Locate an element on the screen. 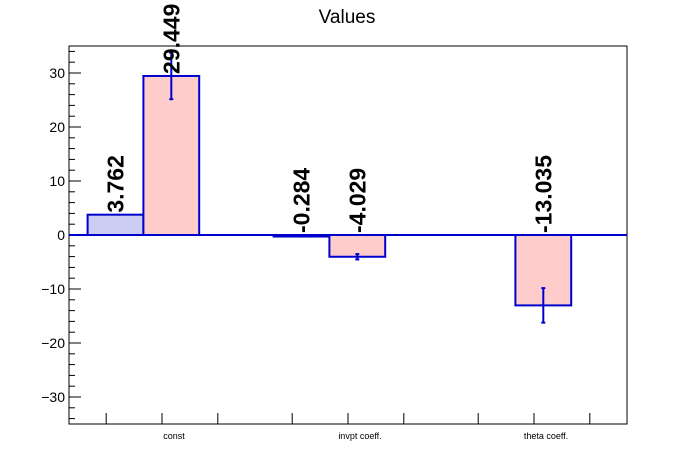 The width and height of the screenshot is (696, 472). x-category-label: invpt coeff. is located at coordinates (359, 436).